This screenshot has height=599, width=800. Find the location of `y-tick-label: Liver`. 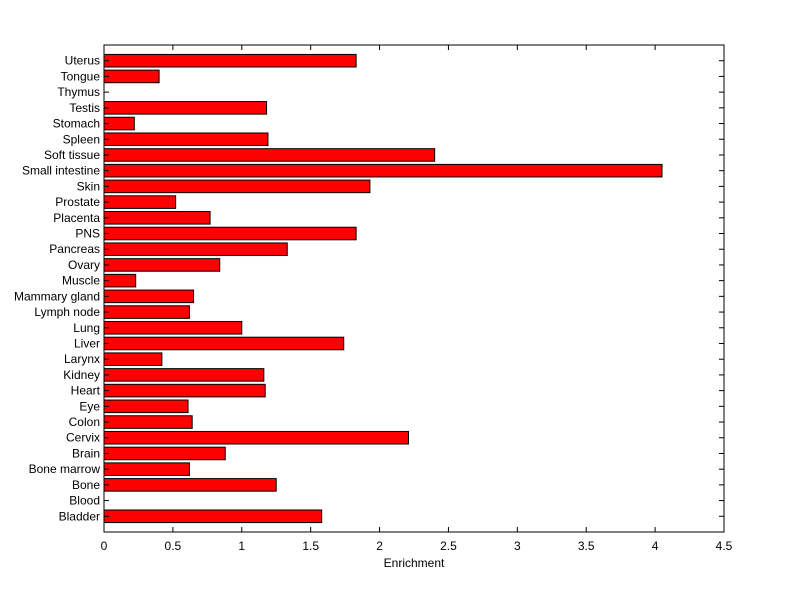

y-tick-label: Liver is located at coordinates (87, 343).